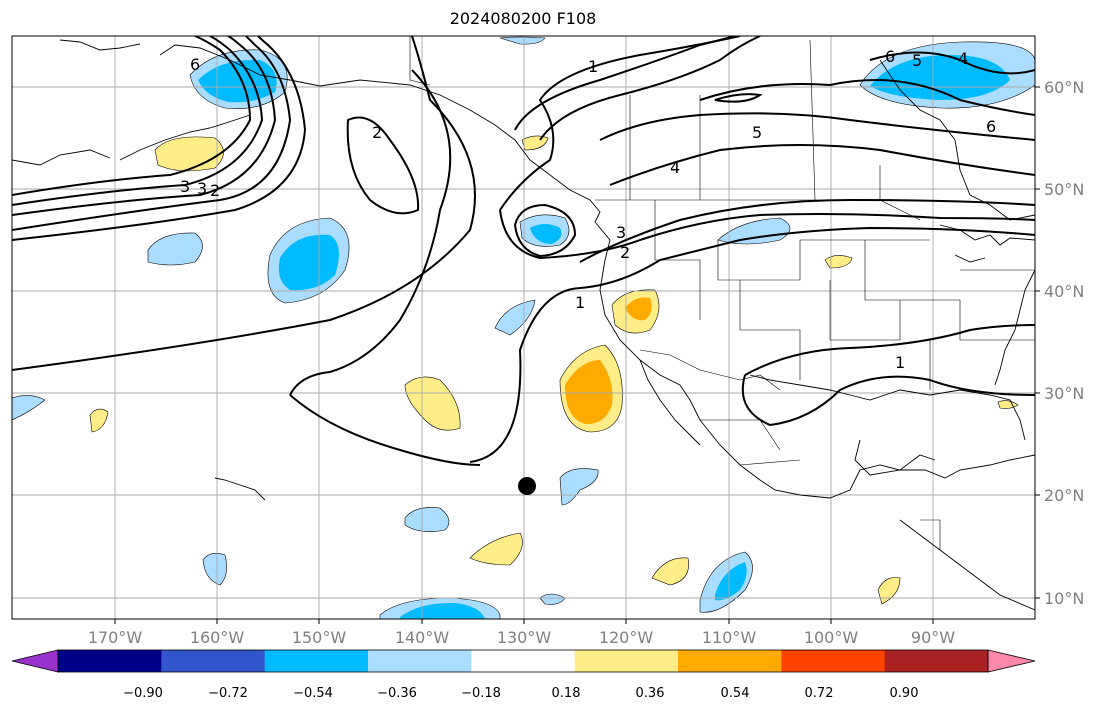 The width and height of the screenshot is (1105, 712). Describe the element at coordinates (29, 408) in the screenshot. I see `shade-sw-light` at that location.